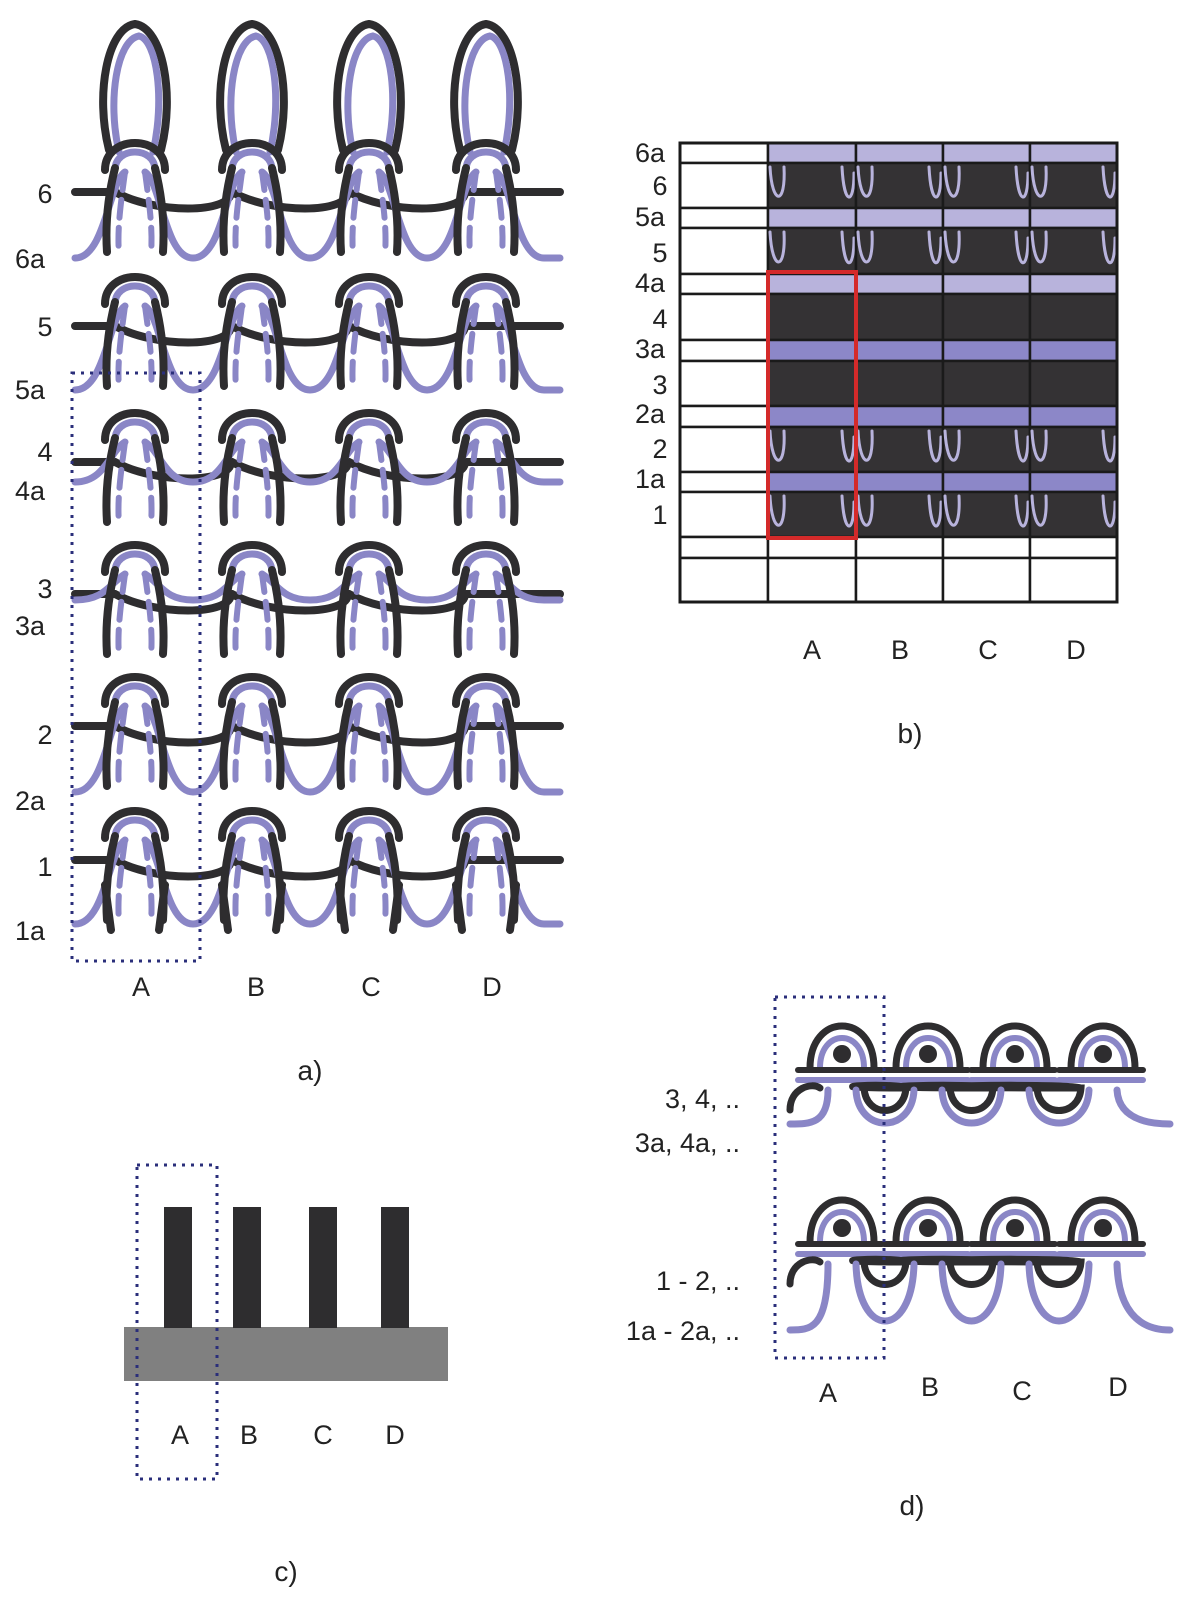 The height and width of the screenshot is (1598, 1177). Describe the element at coordinates (44, 735) in the screenshot. I see `panel-a-row-label: 2` at that location.